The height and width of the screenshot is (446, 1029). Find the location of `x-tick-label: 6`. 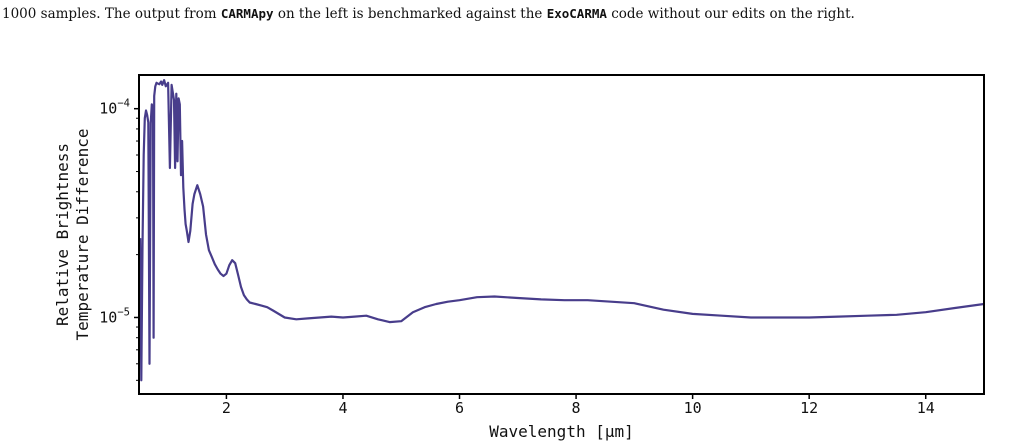

x-tick-label: 6 is located at coordinates (459, 408).